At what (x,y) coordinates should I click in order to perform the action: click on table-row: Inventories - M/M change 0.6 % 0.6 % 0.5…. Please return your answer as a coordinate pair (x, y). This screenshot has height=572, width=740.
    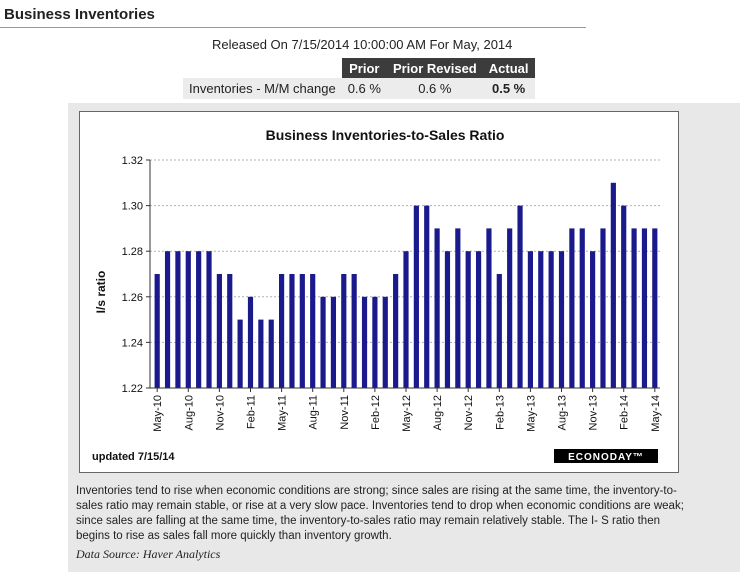
    Looking at the image, I should click on (359, 88).